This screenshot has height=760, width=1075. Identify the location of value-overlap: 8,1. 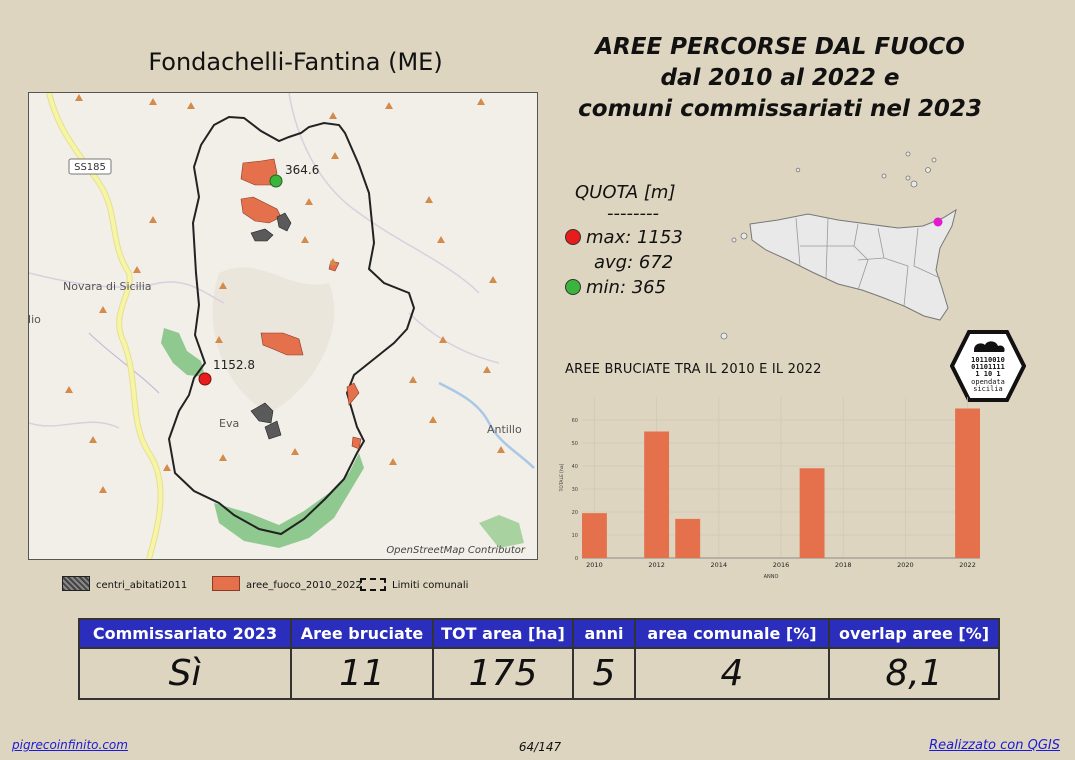
(914, 673).